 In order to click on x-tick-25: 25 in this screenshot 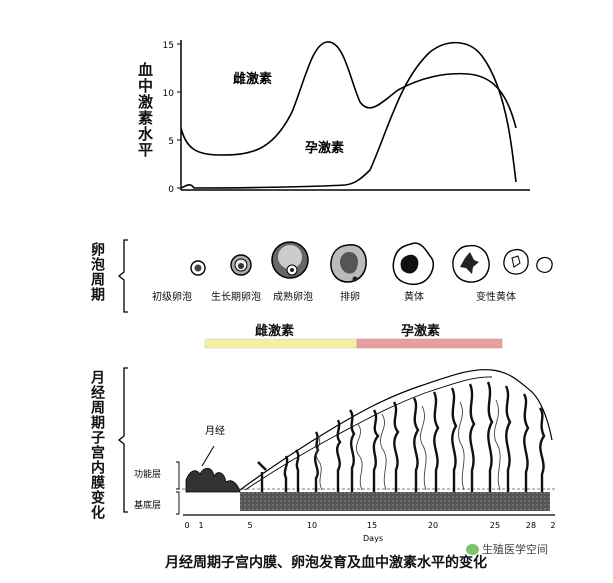, I will do `click(495, 525)`.